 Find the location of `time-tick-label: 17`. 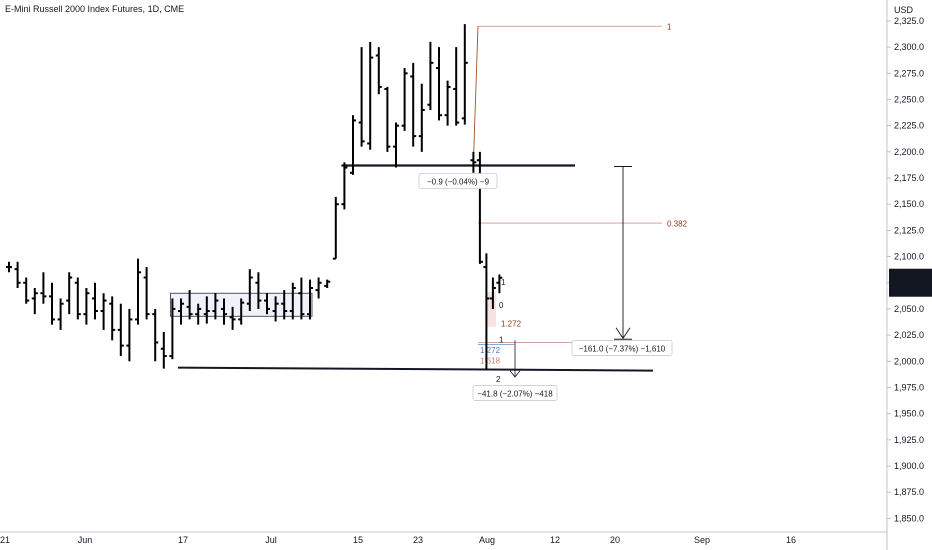

time-tick-label: 17 is located at coordinates (183, 540).